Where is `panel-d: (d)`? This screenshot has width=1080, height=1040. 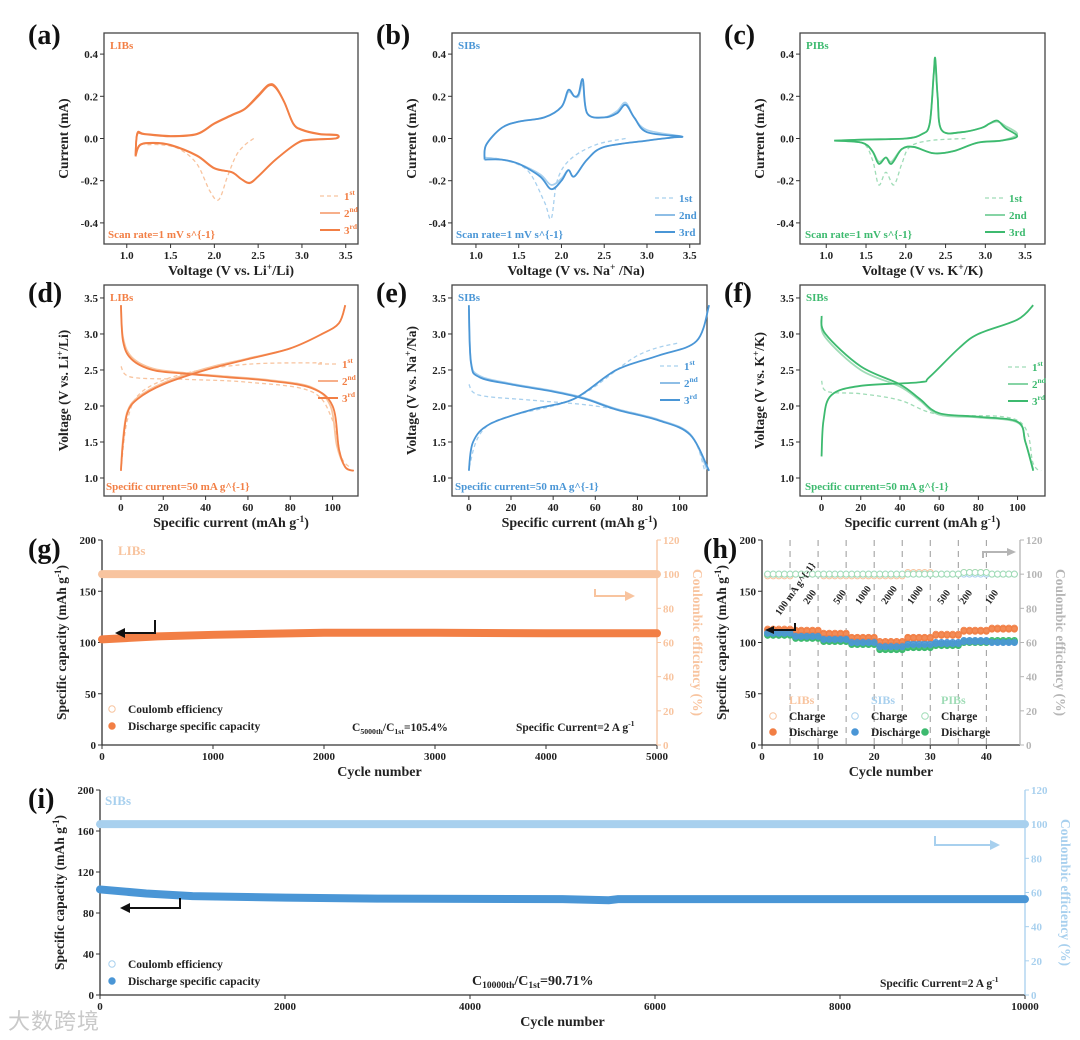
panel-d: (d) is located at coordinates (193, 389).